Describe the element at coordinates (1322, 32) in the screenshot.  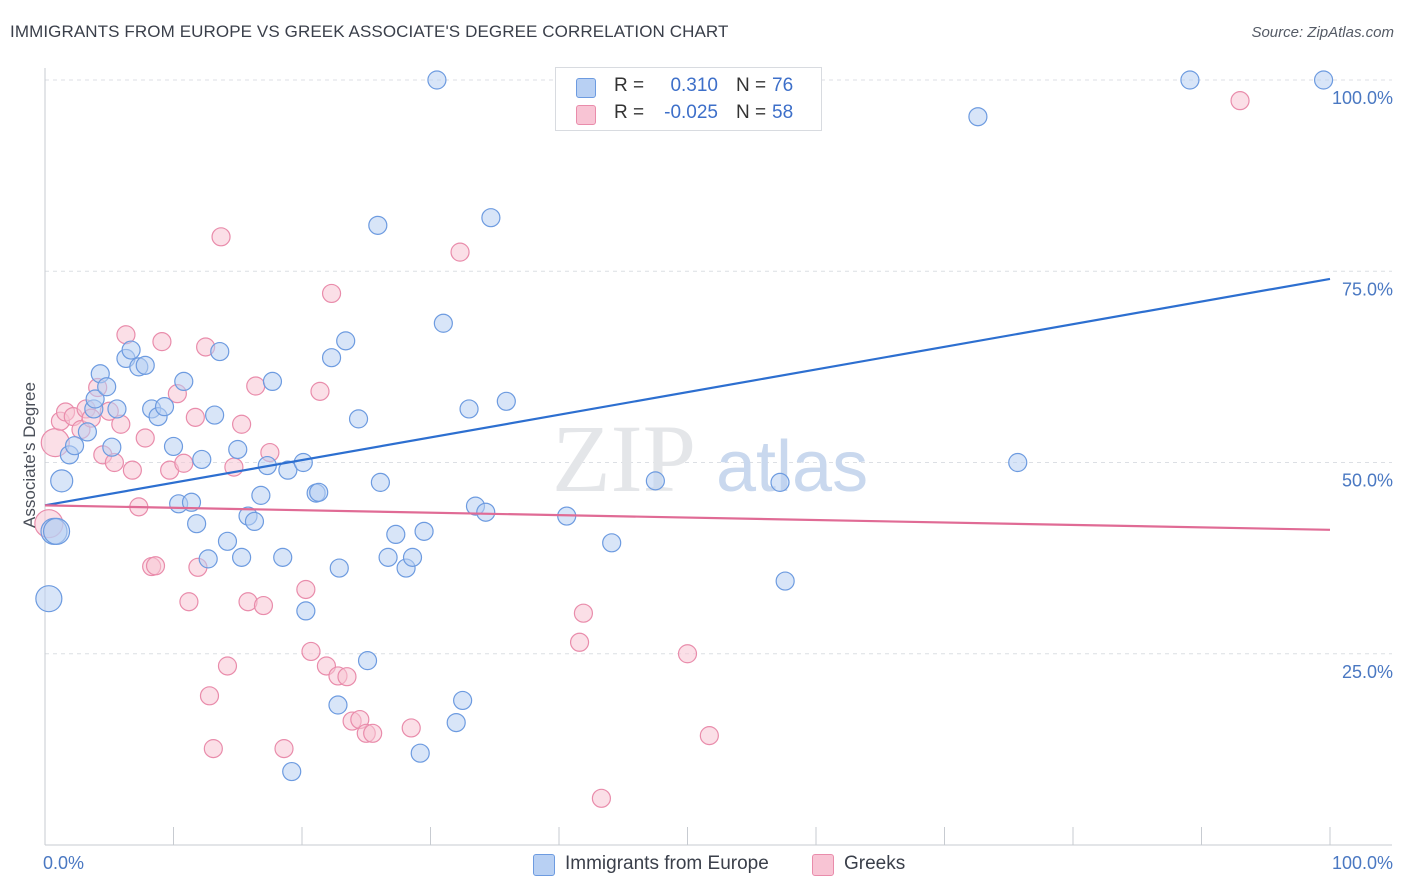
I see `source-label: Source: ZipAtlas.com` at that location.